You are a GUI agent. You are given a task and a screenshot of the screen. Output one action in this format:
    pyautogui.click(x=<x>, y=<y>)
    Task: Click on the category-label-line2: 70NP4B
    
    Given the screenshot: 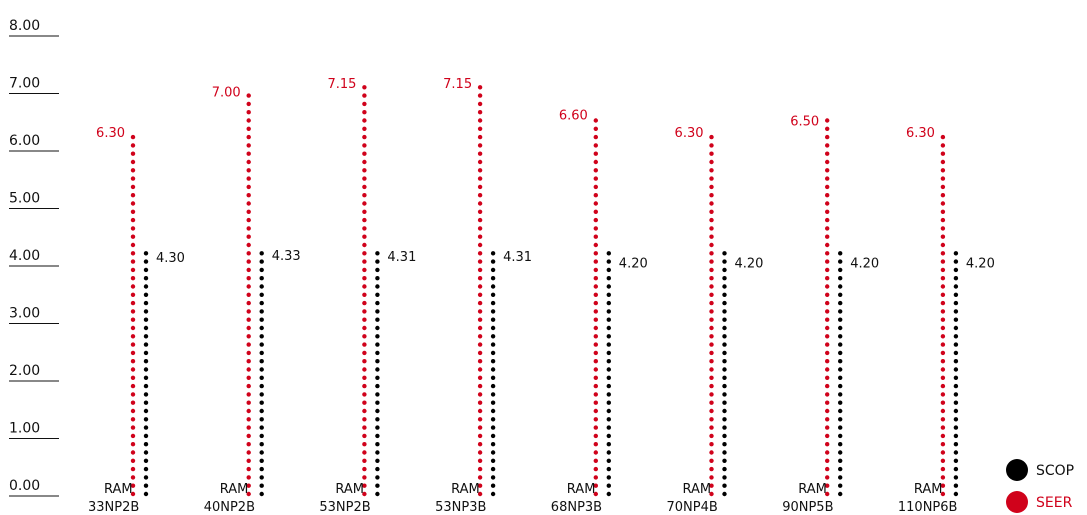 What is the action you would take?
    pyautogui.click(x=692, y=507)
    